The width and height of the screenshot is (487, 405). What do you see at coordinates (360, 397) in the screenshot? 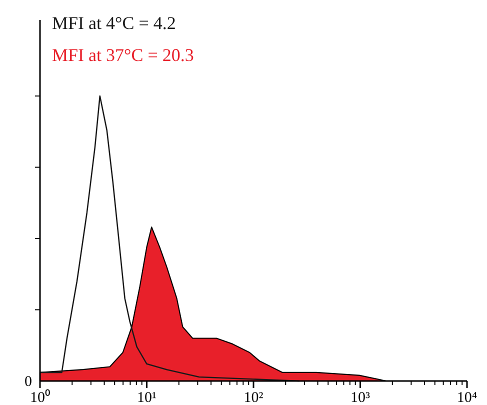
I see `x-tick-label: 10³` at bounding box center [360, 397].